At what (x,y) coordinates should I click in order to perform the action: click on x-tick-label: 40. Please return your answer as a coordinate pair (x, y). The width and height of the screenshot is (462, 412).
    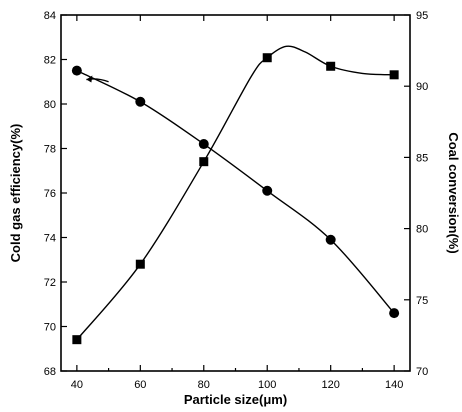
    Looking at the image, I should click on (77, 385).